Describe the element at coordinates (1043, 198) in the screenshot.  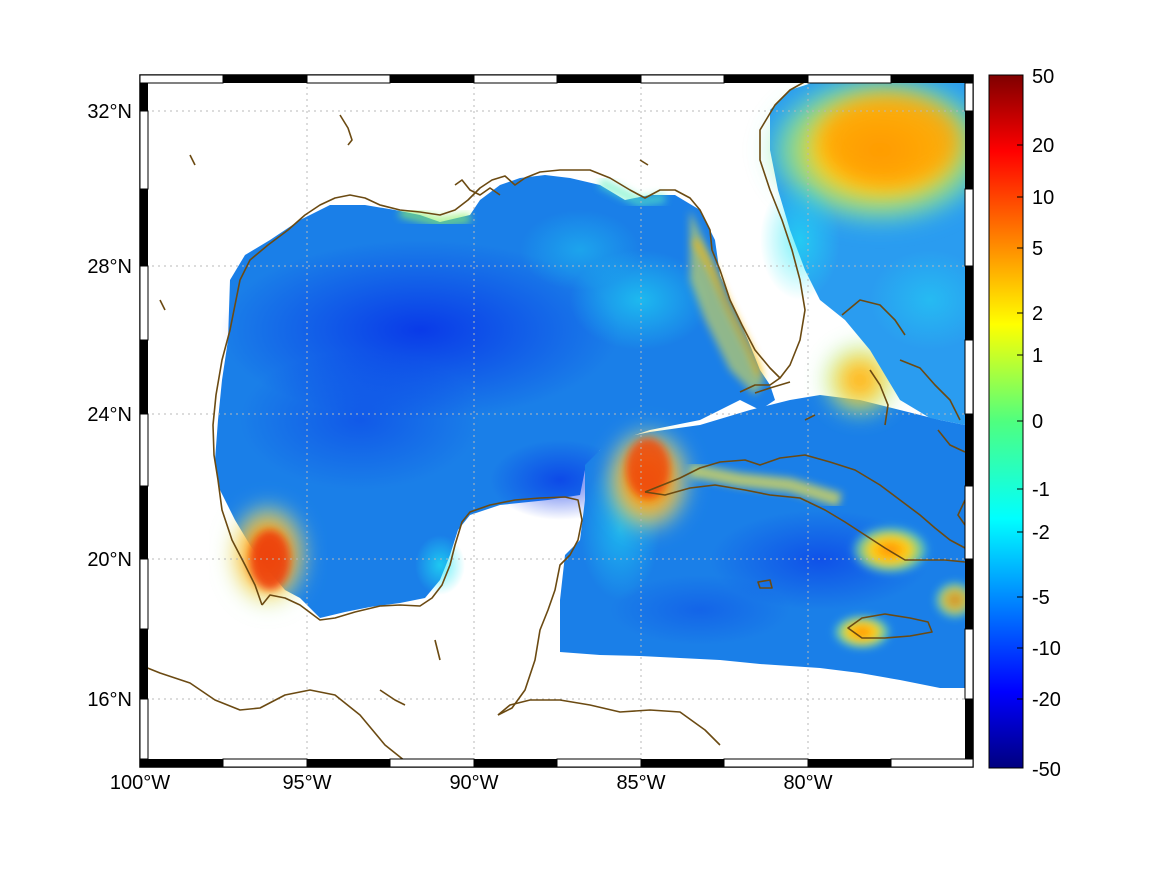
I see `colorbar-label-10: 10` at that location.